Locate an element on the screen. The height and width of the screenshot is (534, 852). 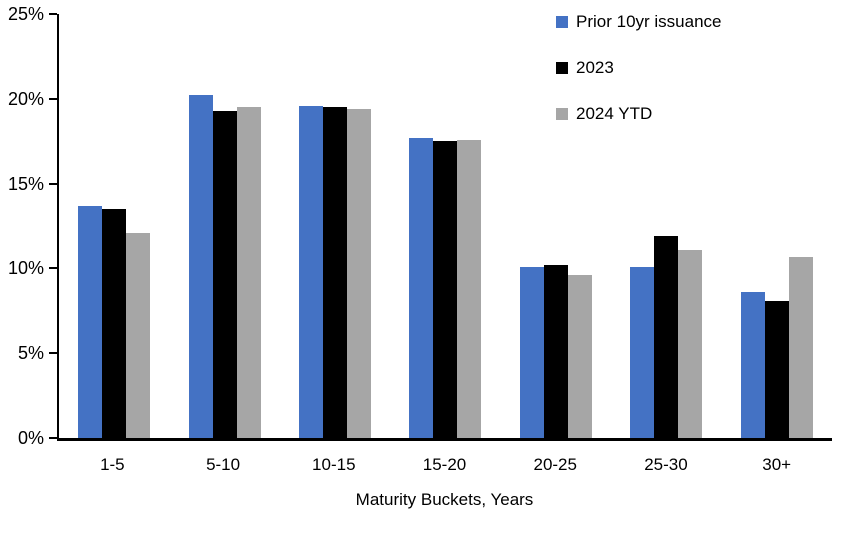
legend-label: 2023 is located at coordinates (595, 67).